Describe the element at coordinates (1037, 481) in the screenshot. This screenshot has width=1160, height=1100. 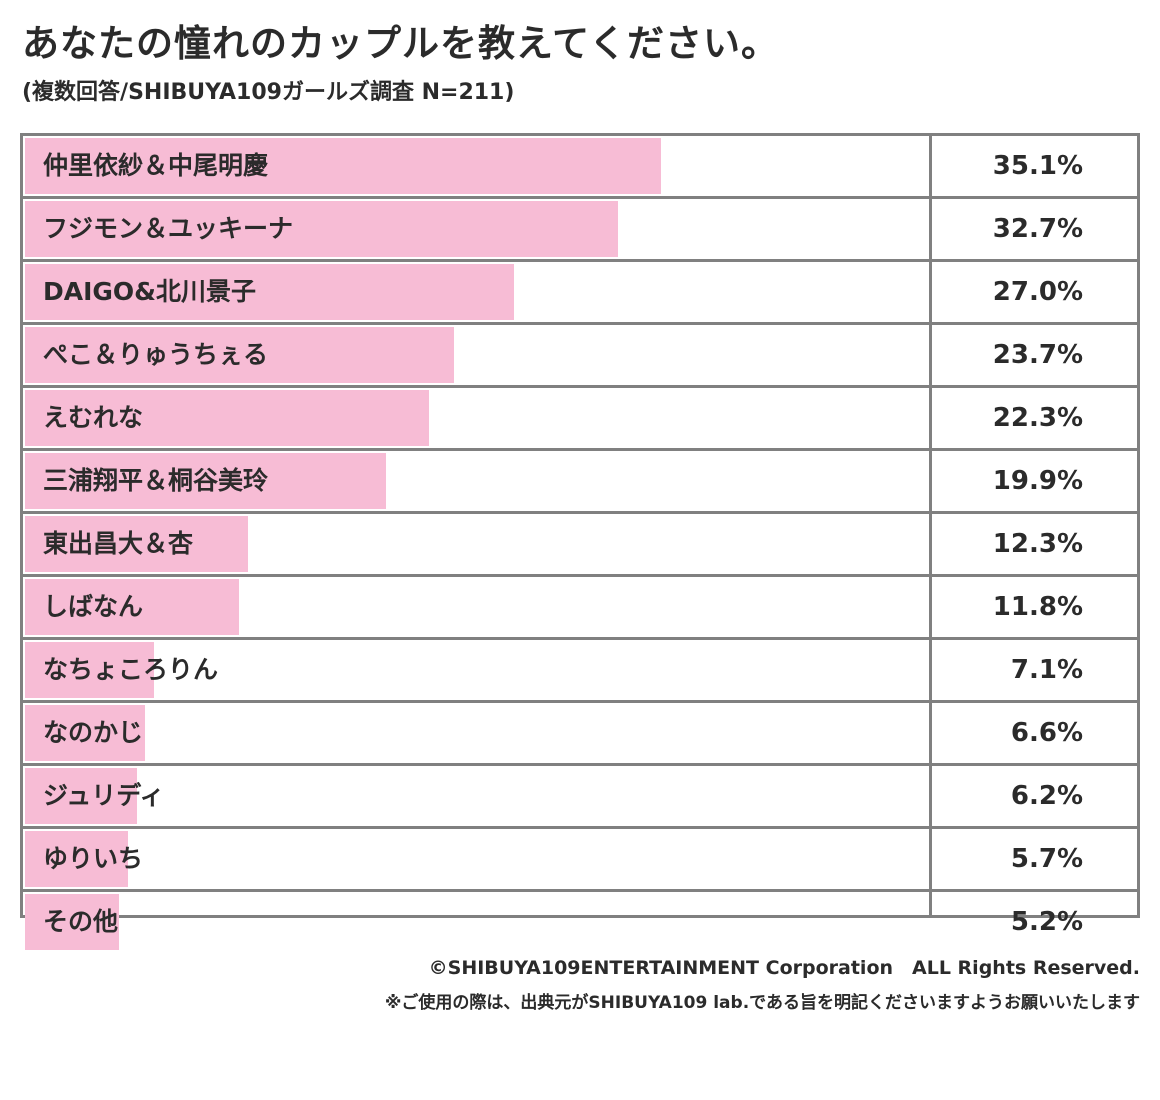
I see `value-label: 19.9%` at that location.